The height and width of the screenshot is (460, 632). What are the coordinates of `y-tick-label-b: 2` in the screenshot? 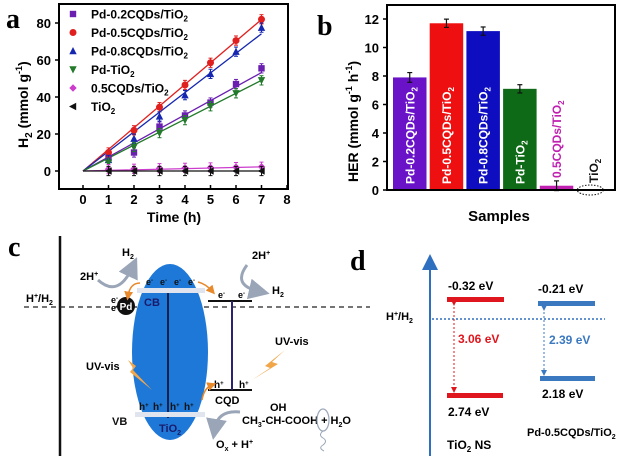 It's located at (375, 162).